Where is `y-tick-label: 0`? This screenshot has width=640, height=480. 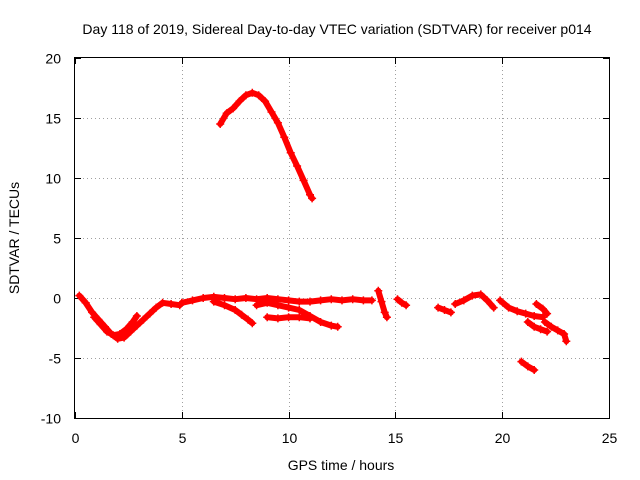 y-tick-label: 0 is located at coordinates (57, 299).